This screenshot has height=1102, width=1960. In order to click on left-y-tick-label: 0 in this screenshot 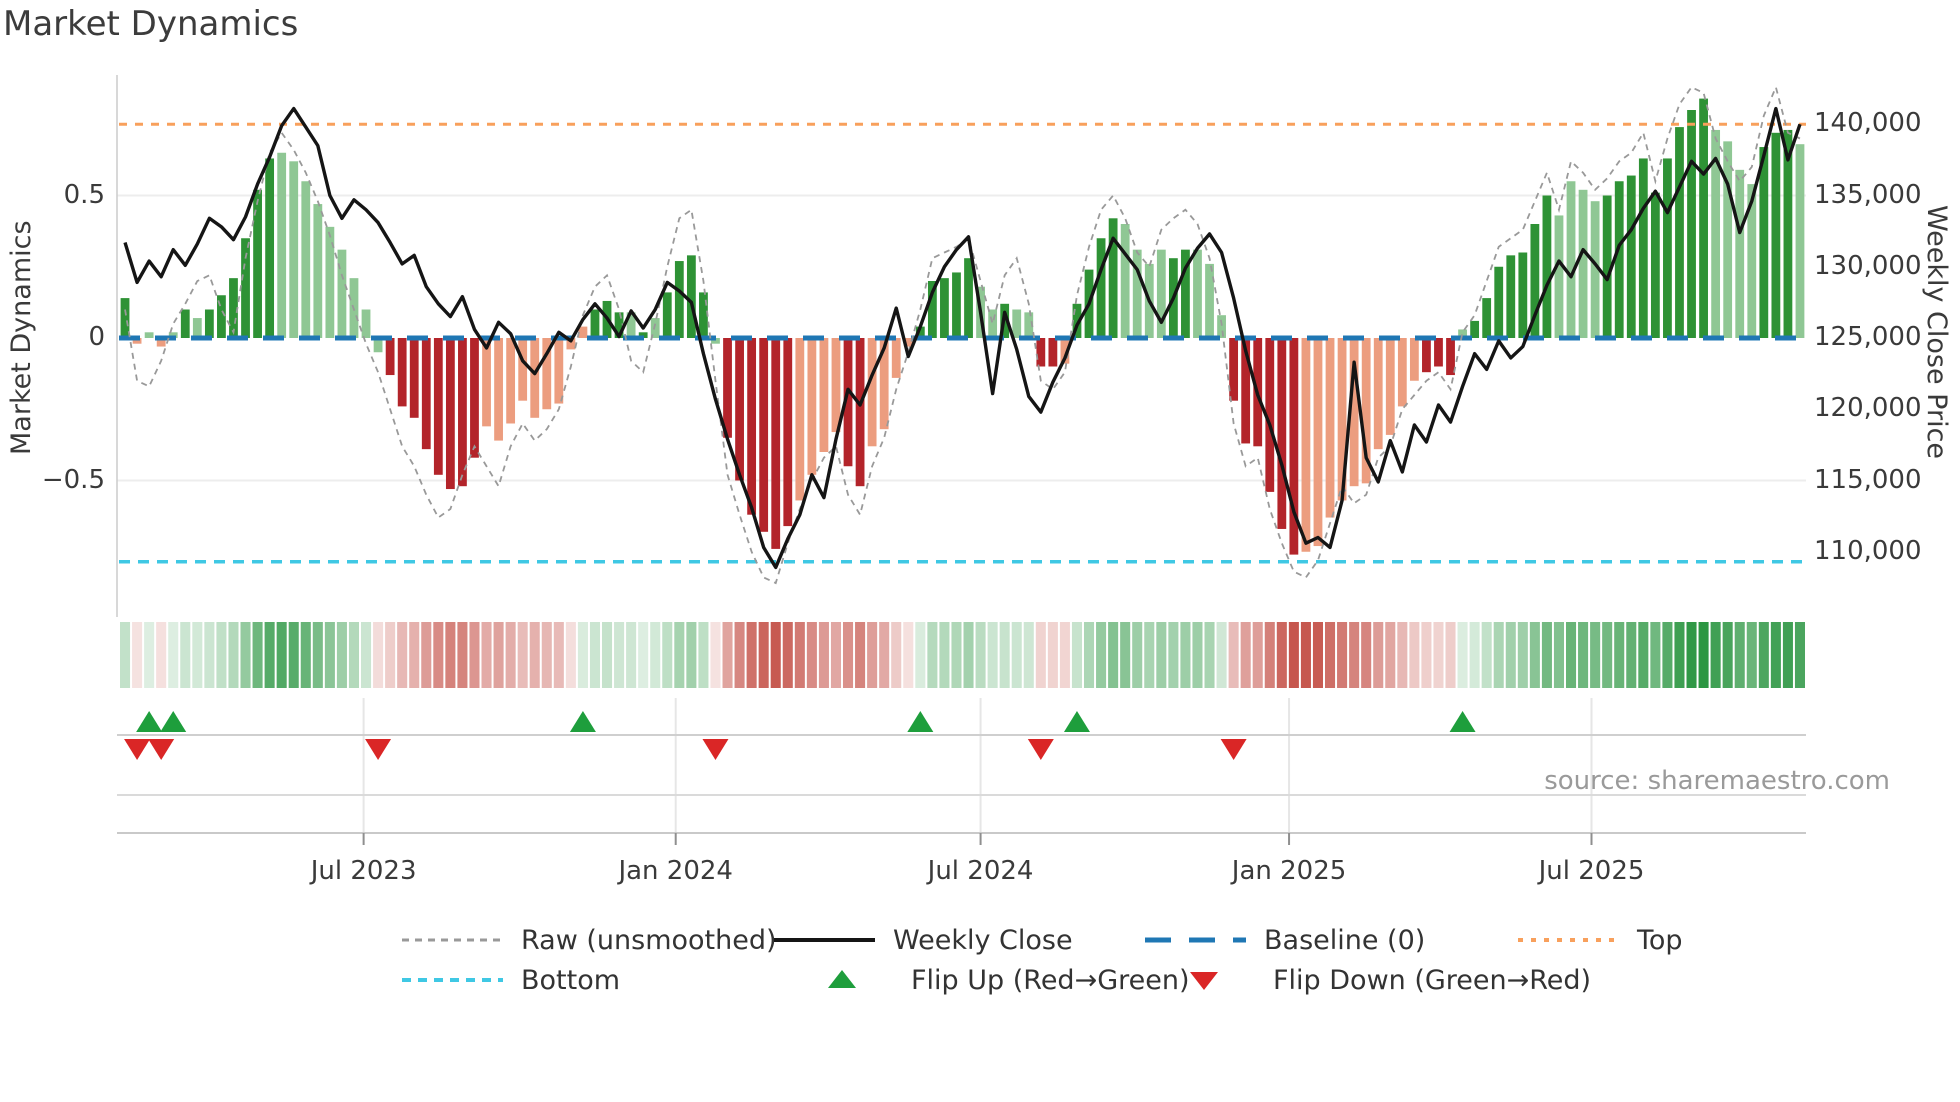, I will do `click(96, 337)`.